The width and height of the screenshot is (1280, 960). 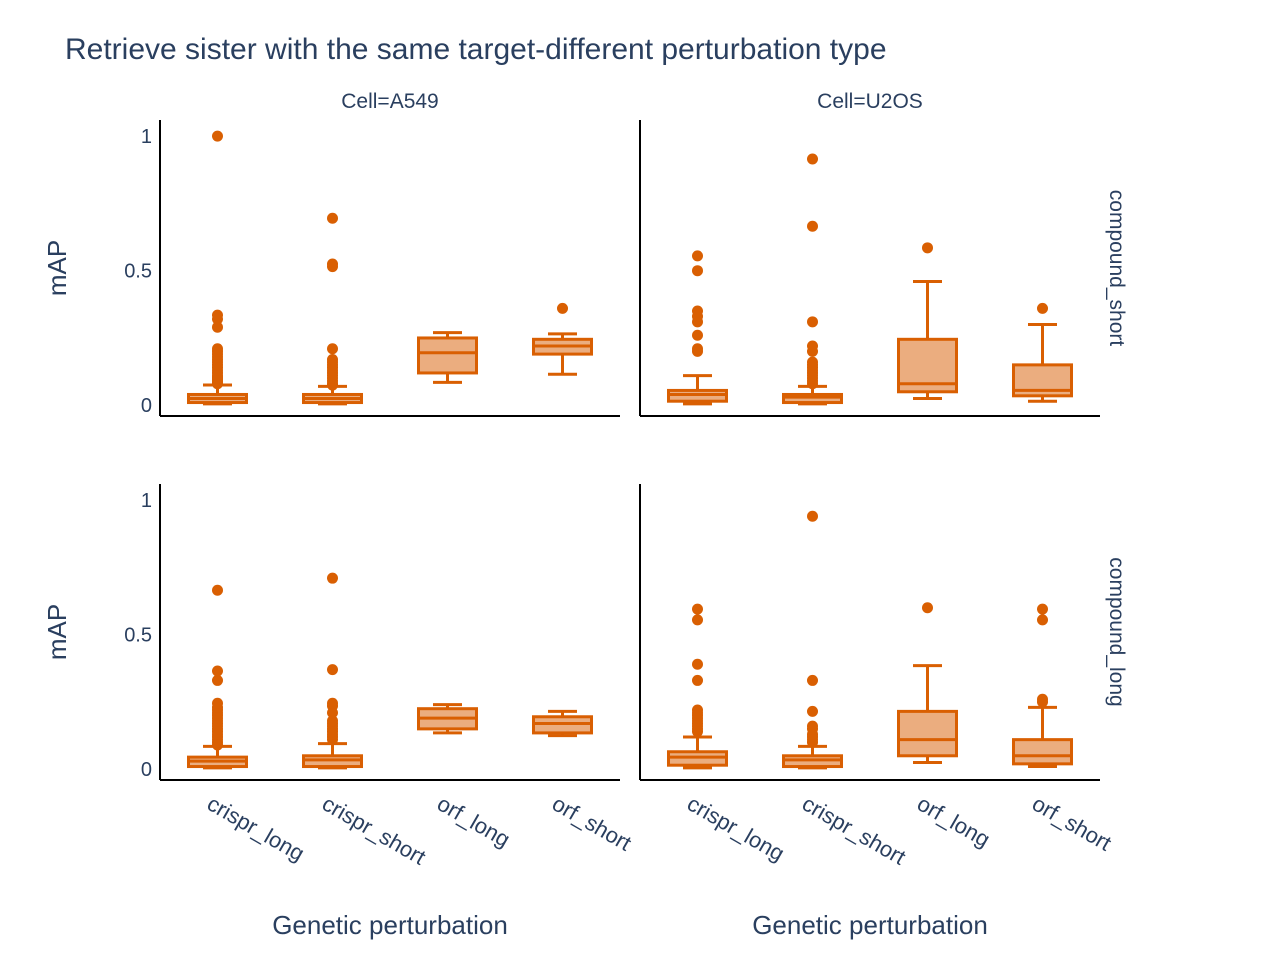 I want to click on panel-compound_long-Cell-A549: 00.51, so click(x=372, y=632).